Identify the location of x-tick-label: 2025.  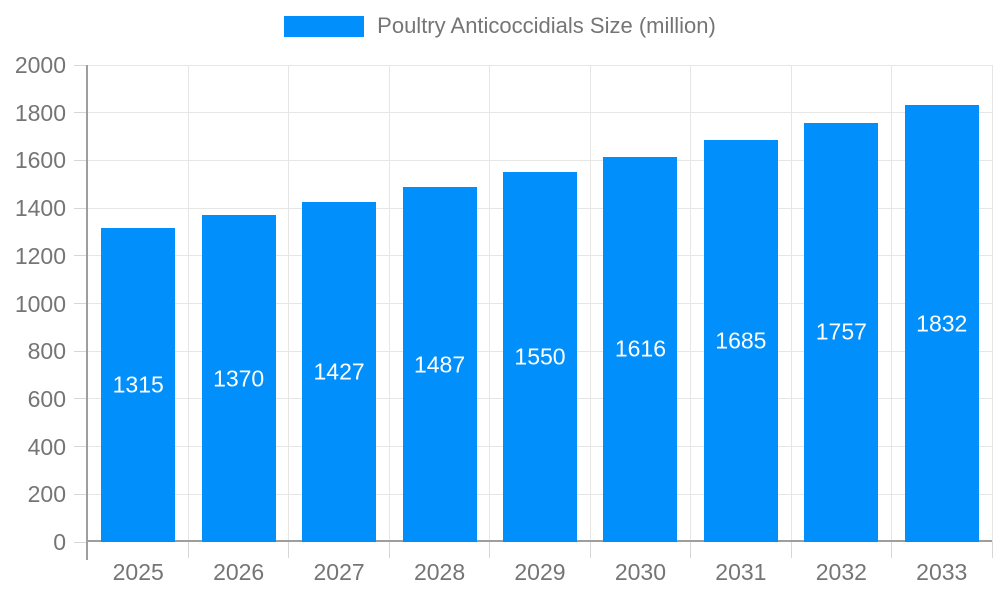
(138, 572).